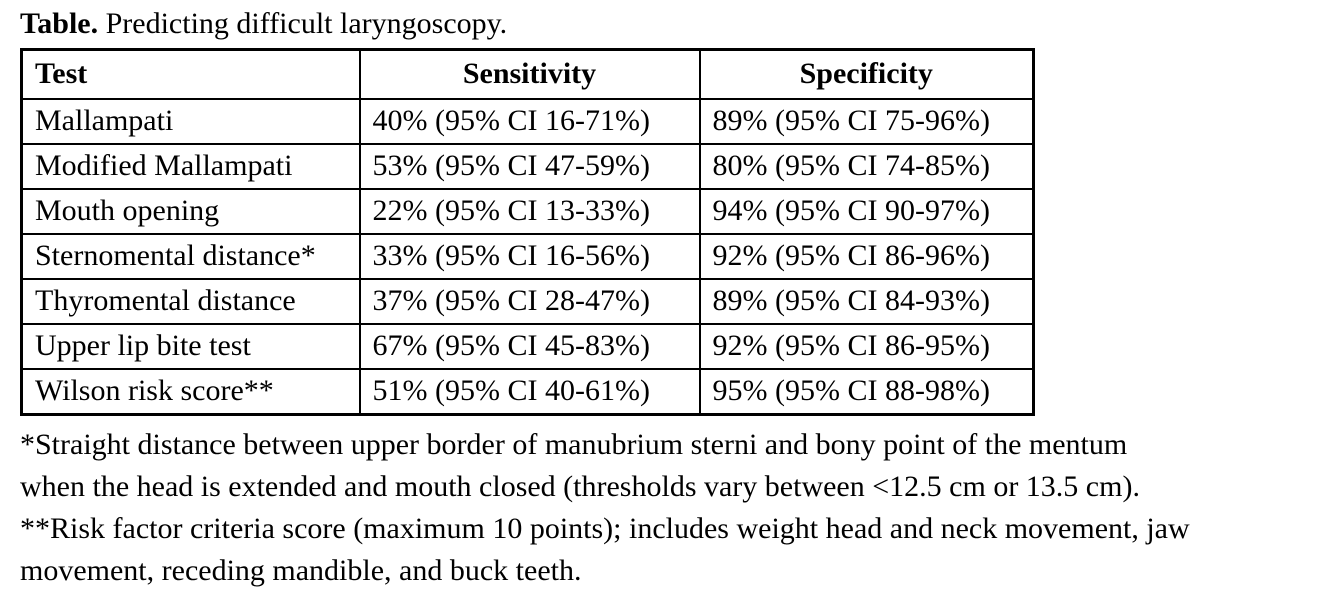  I want to click on cell-test: Mouth opening, so click(190, 211).